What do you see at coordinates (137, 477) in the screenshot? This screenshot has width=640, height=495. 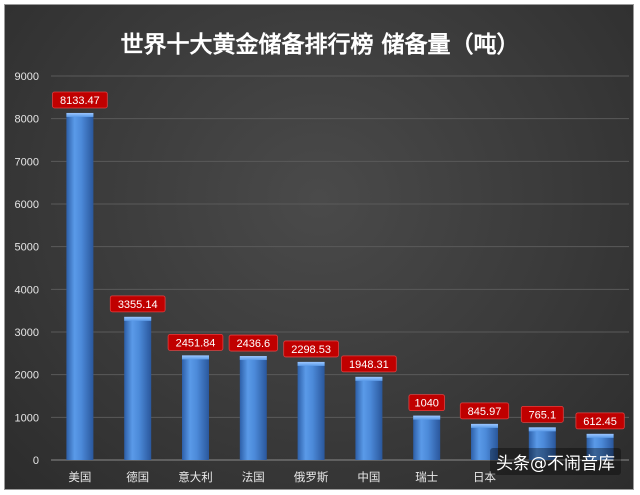 I see `category-label: 德国` at bounding box center [137, 477].